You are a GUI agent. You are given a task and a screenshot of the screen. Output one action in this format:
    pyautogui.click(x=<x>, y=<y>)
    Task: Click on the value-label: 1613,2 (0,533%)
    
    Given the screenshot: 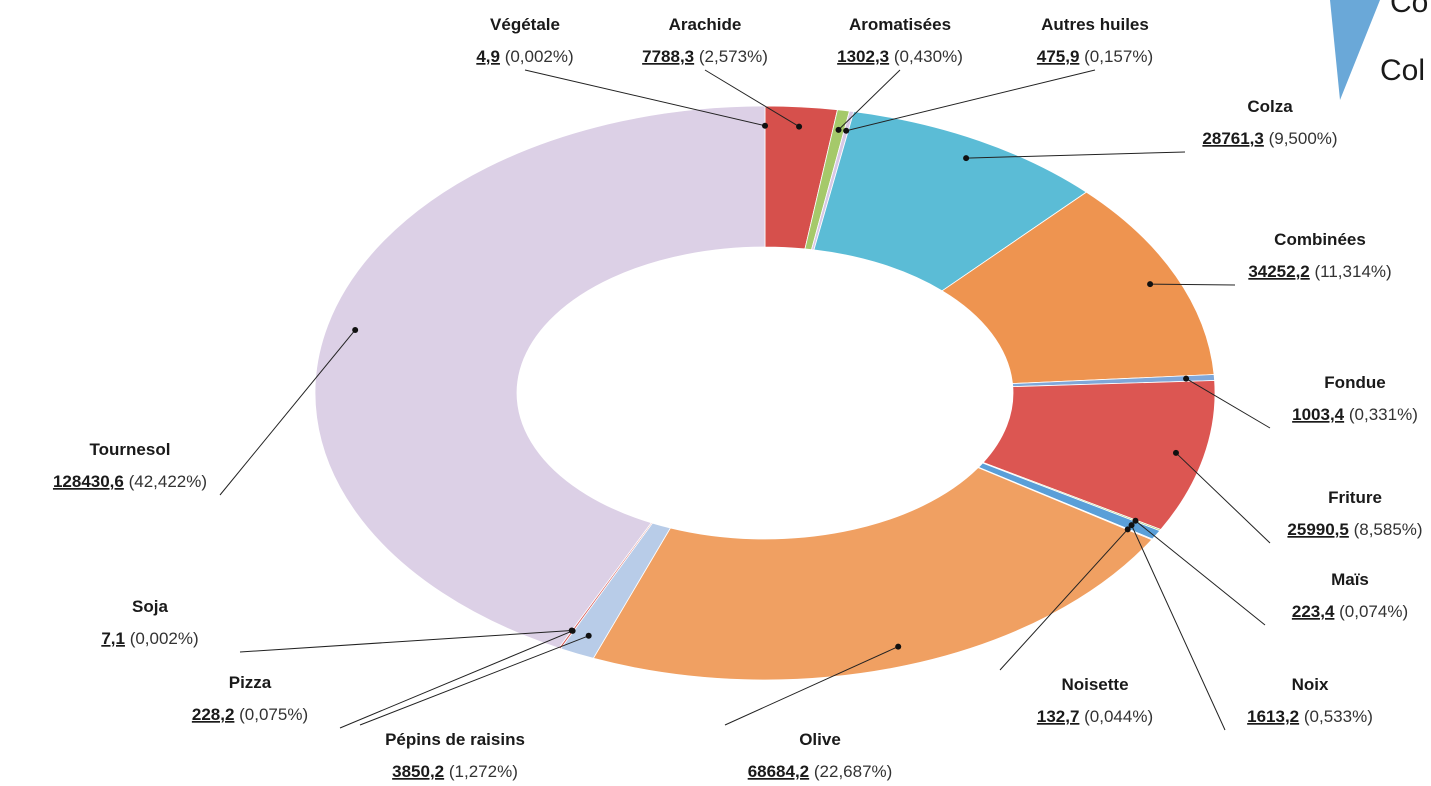 What is the action you would take?
    pyautogui.click(x=1310, y=716)
    